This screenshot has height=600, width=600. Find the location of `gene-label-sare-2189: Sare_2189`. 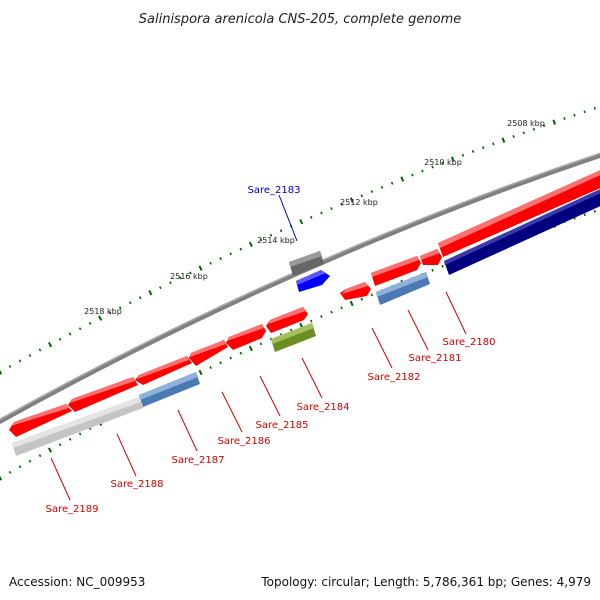

gene-label-sare-2189: Sare_2189 is located at coordinates (72, 509).